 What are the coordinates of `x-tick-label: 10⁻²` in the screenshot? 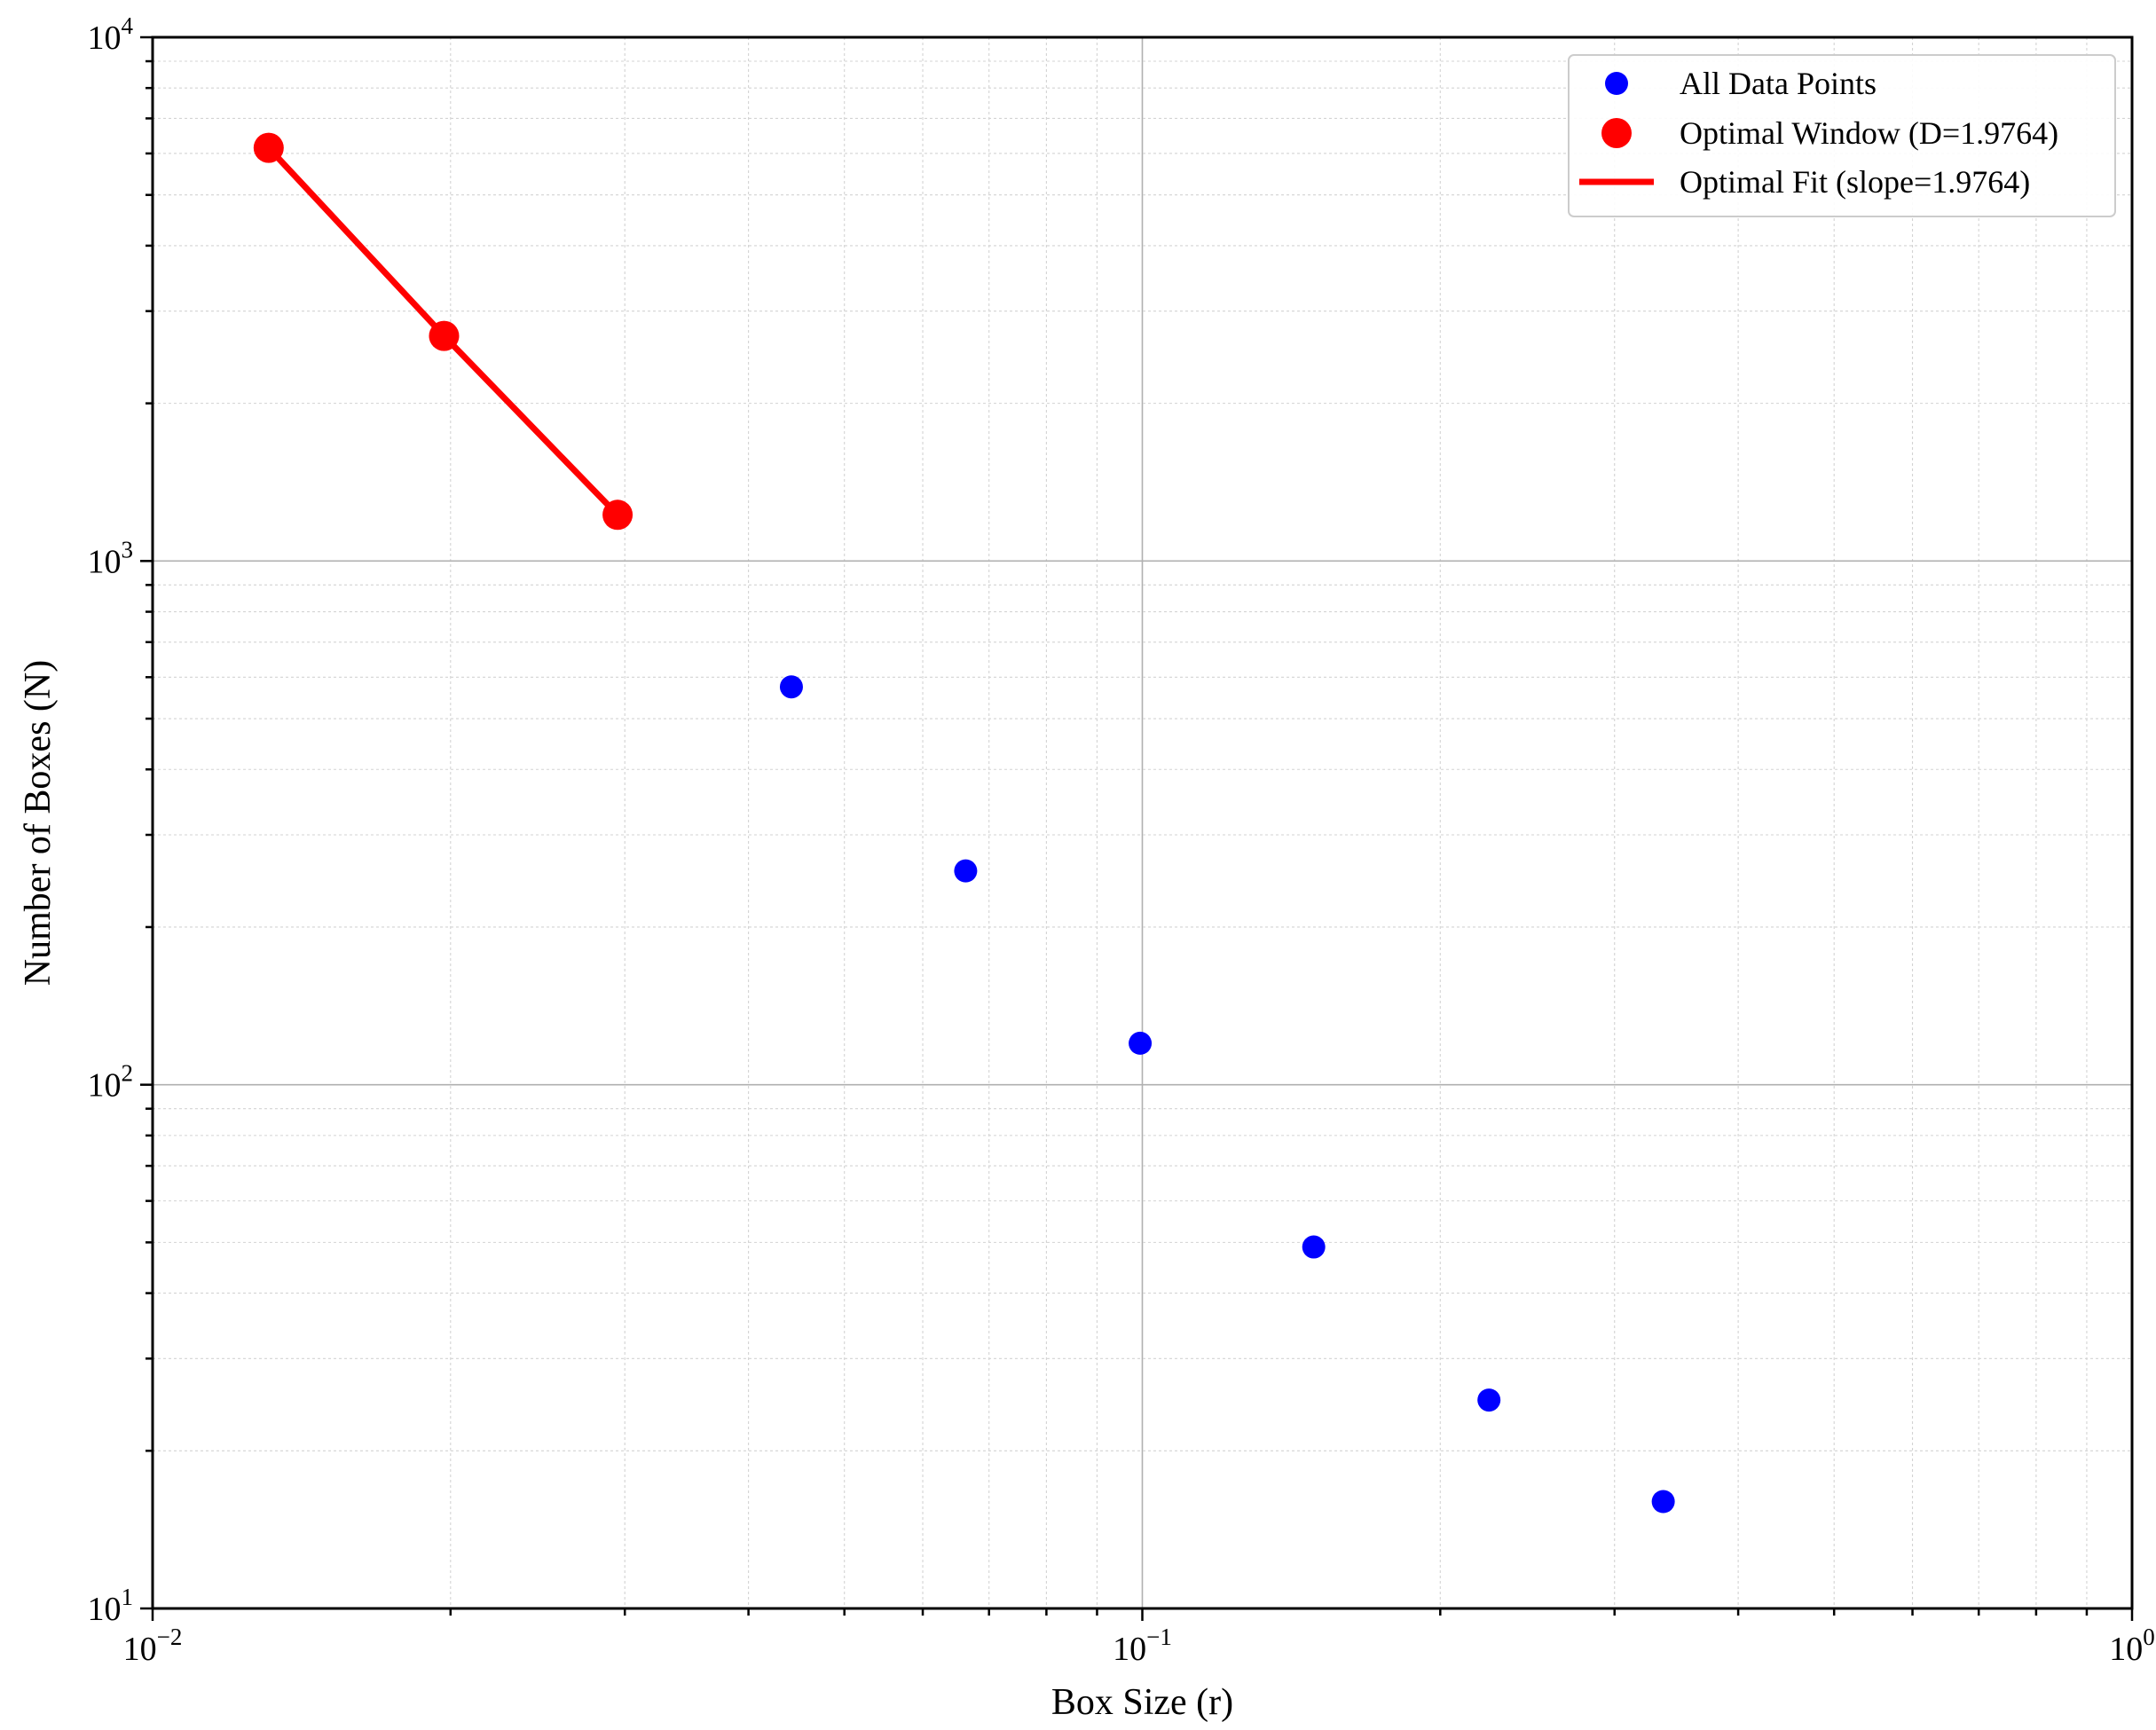 It's located at (153, 1646).